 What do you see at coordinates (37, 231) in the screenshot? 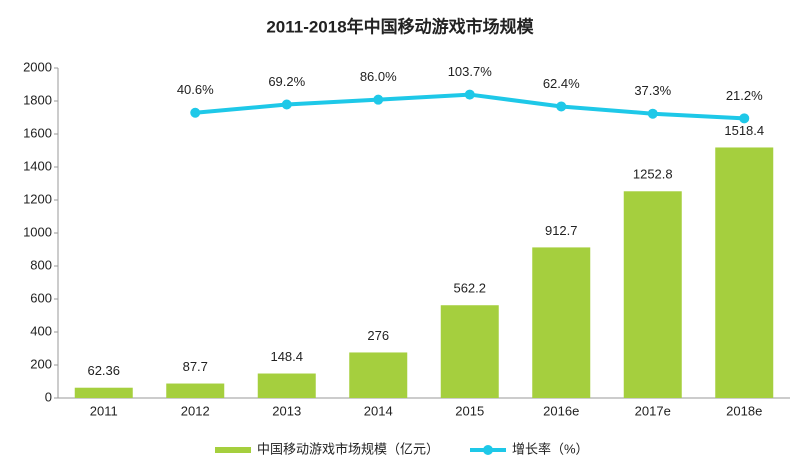
I see `y-tick-label: 1000` at bounding box center [37, 231].